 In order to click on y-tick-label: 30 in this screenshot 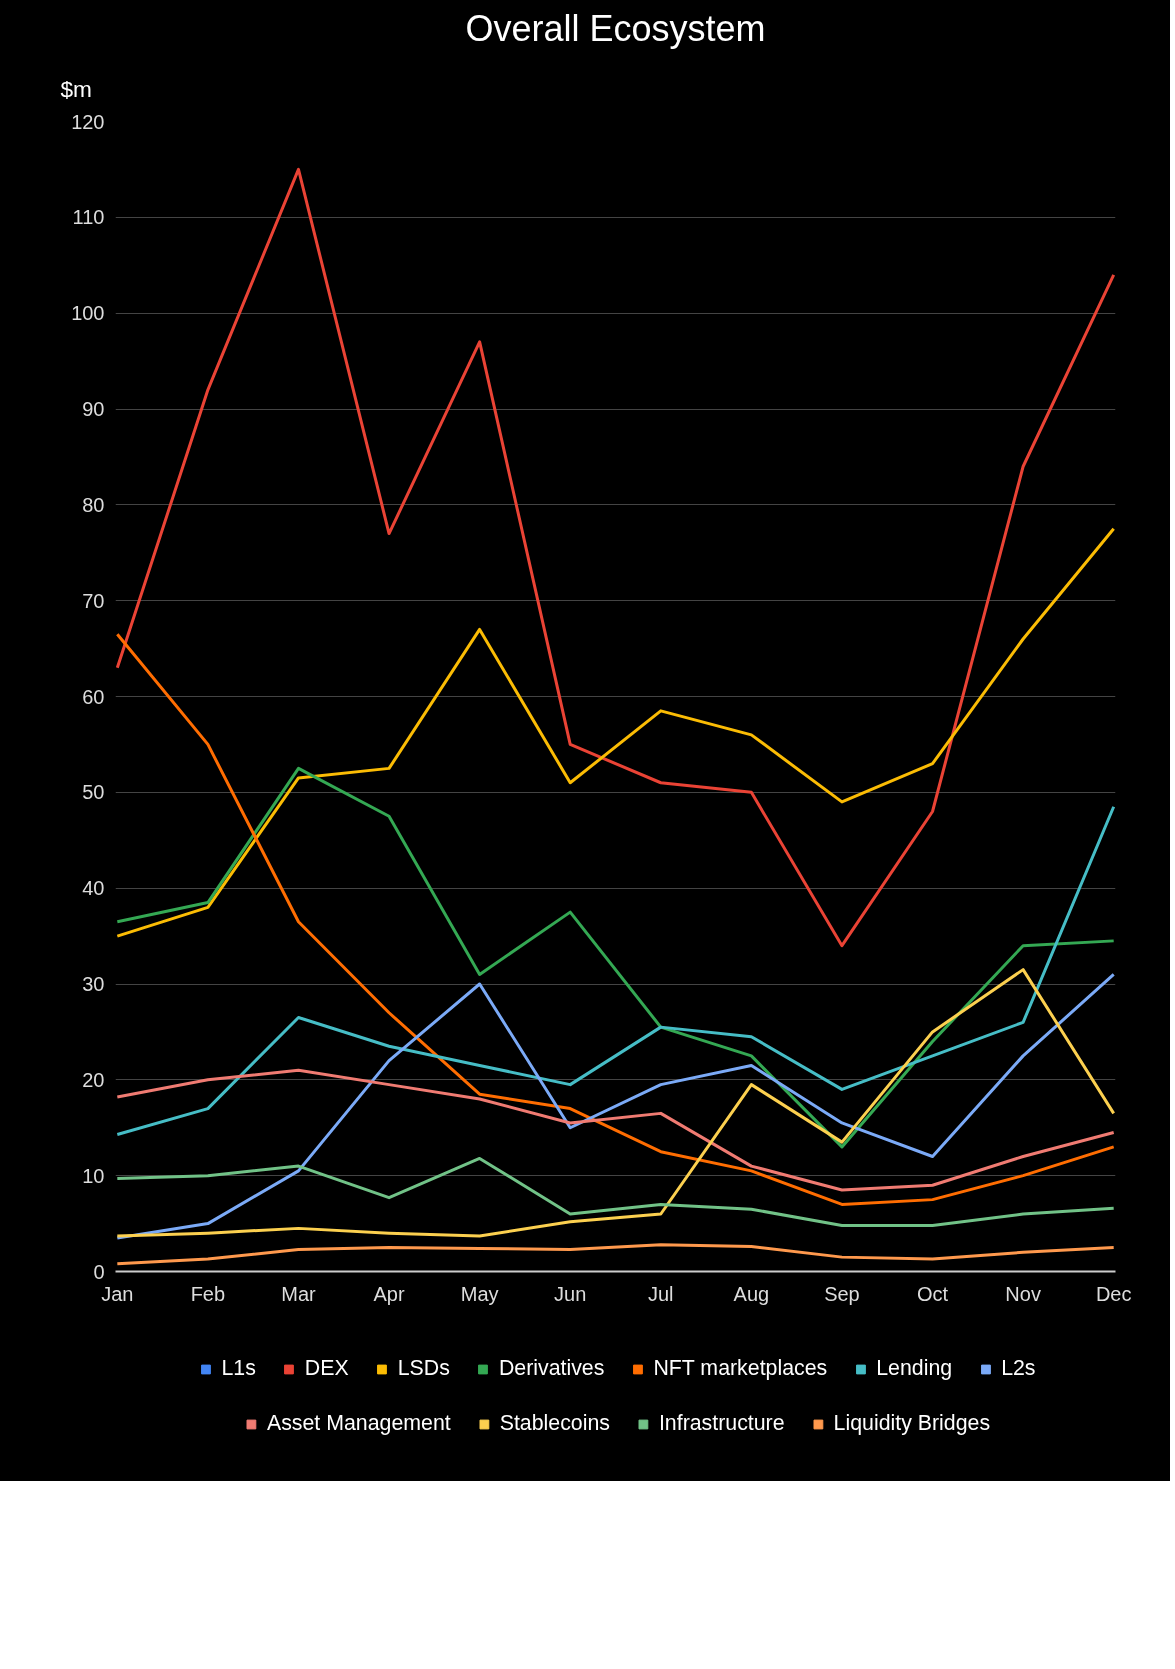, I will do `click(93, 984)`.